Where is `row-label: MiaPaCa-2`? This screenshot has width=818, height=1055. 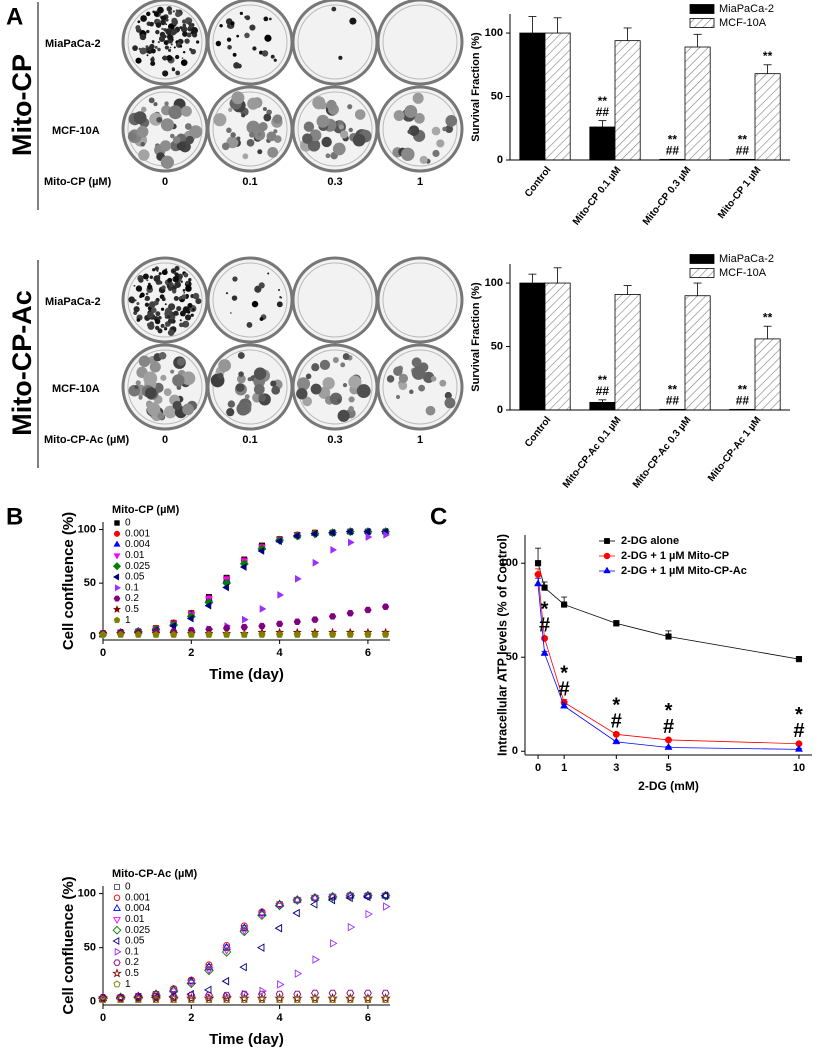
row-label: MiaPaCa-2 is located at coordinates (73, 44).